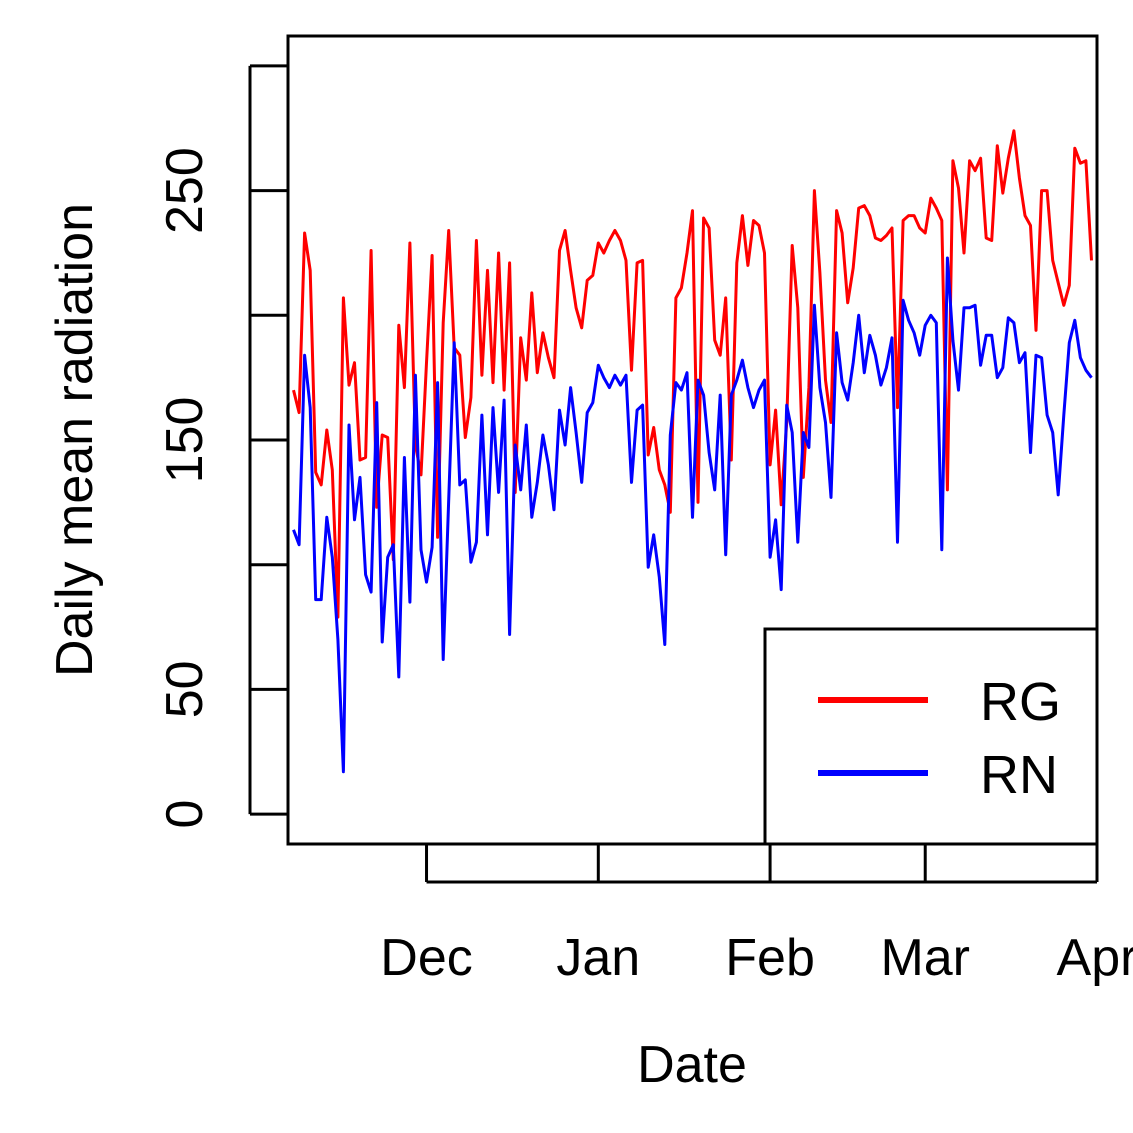  What do you see at coordinates (185, 440) in the screenshot?
I see `y-tick-label-150: 150` at bounding box center [185, 440].